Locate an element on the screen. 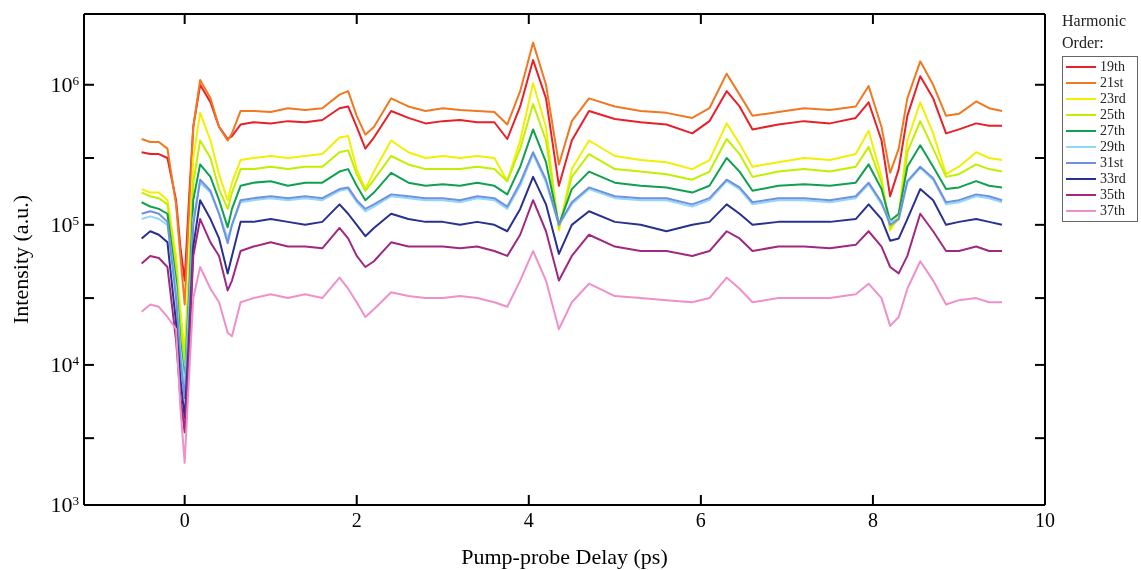 The width and height of the screenshot is (1141, 570). y-tick-label: 10$^{3}$ is located at coordinates (65, 504).